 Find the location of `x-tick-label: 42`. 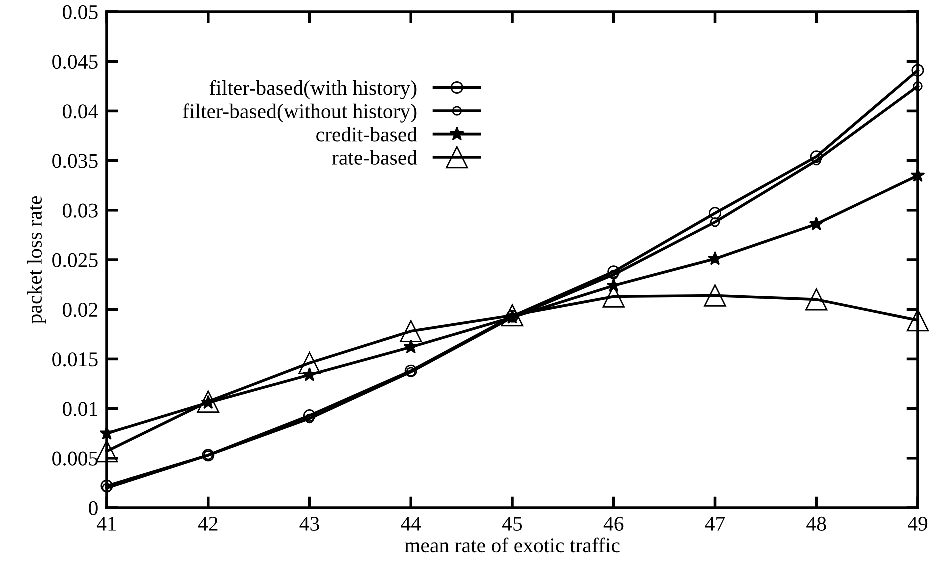

x-tick-label: 42 is located at coordinates (208, 523).